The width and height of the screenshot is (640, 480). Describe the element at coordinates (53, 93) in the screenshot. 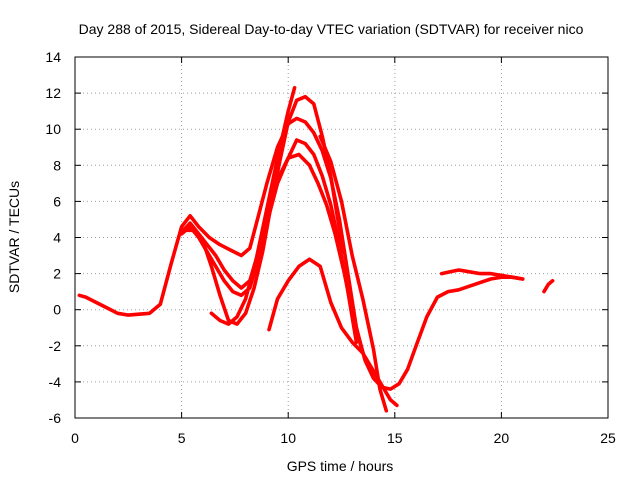

I see `y-tick-label: 12` at that location.